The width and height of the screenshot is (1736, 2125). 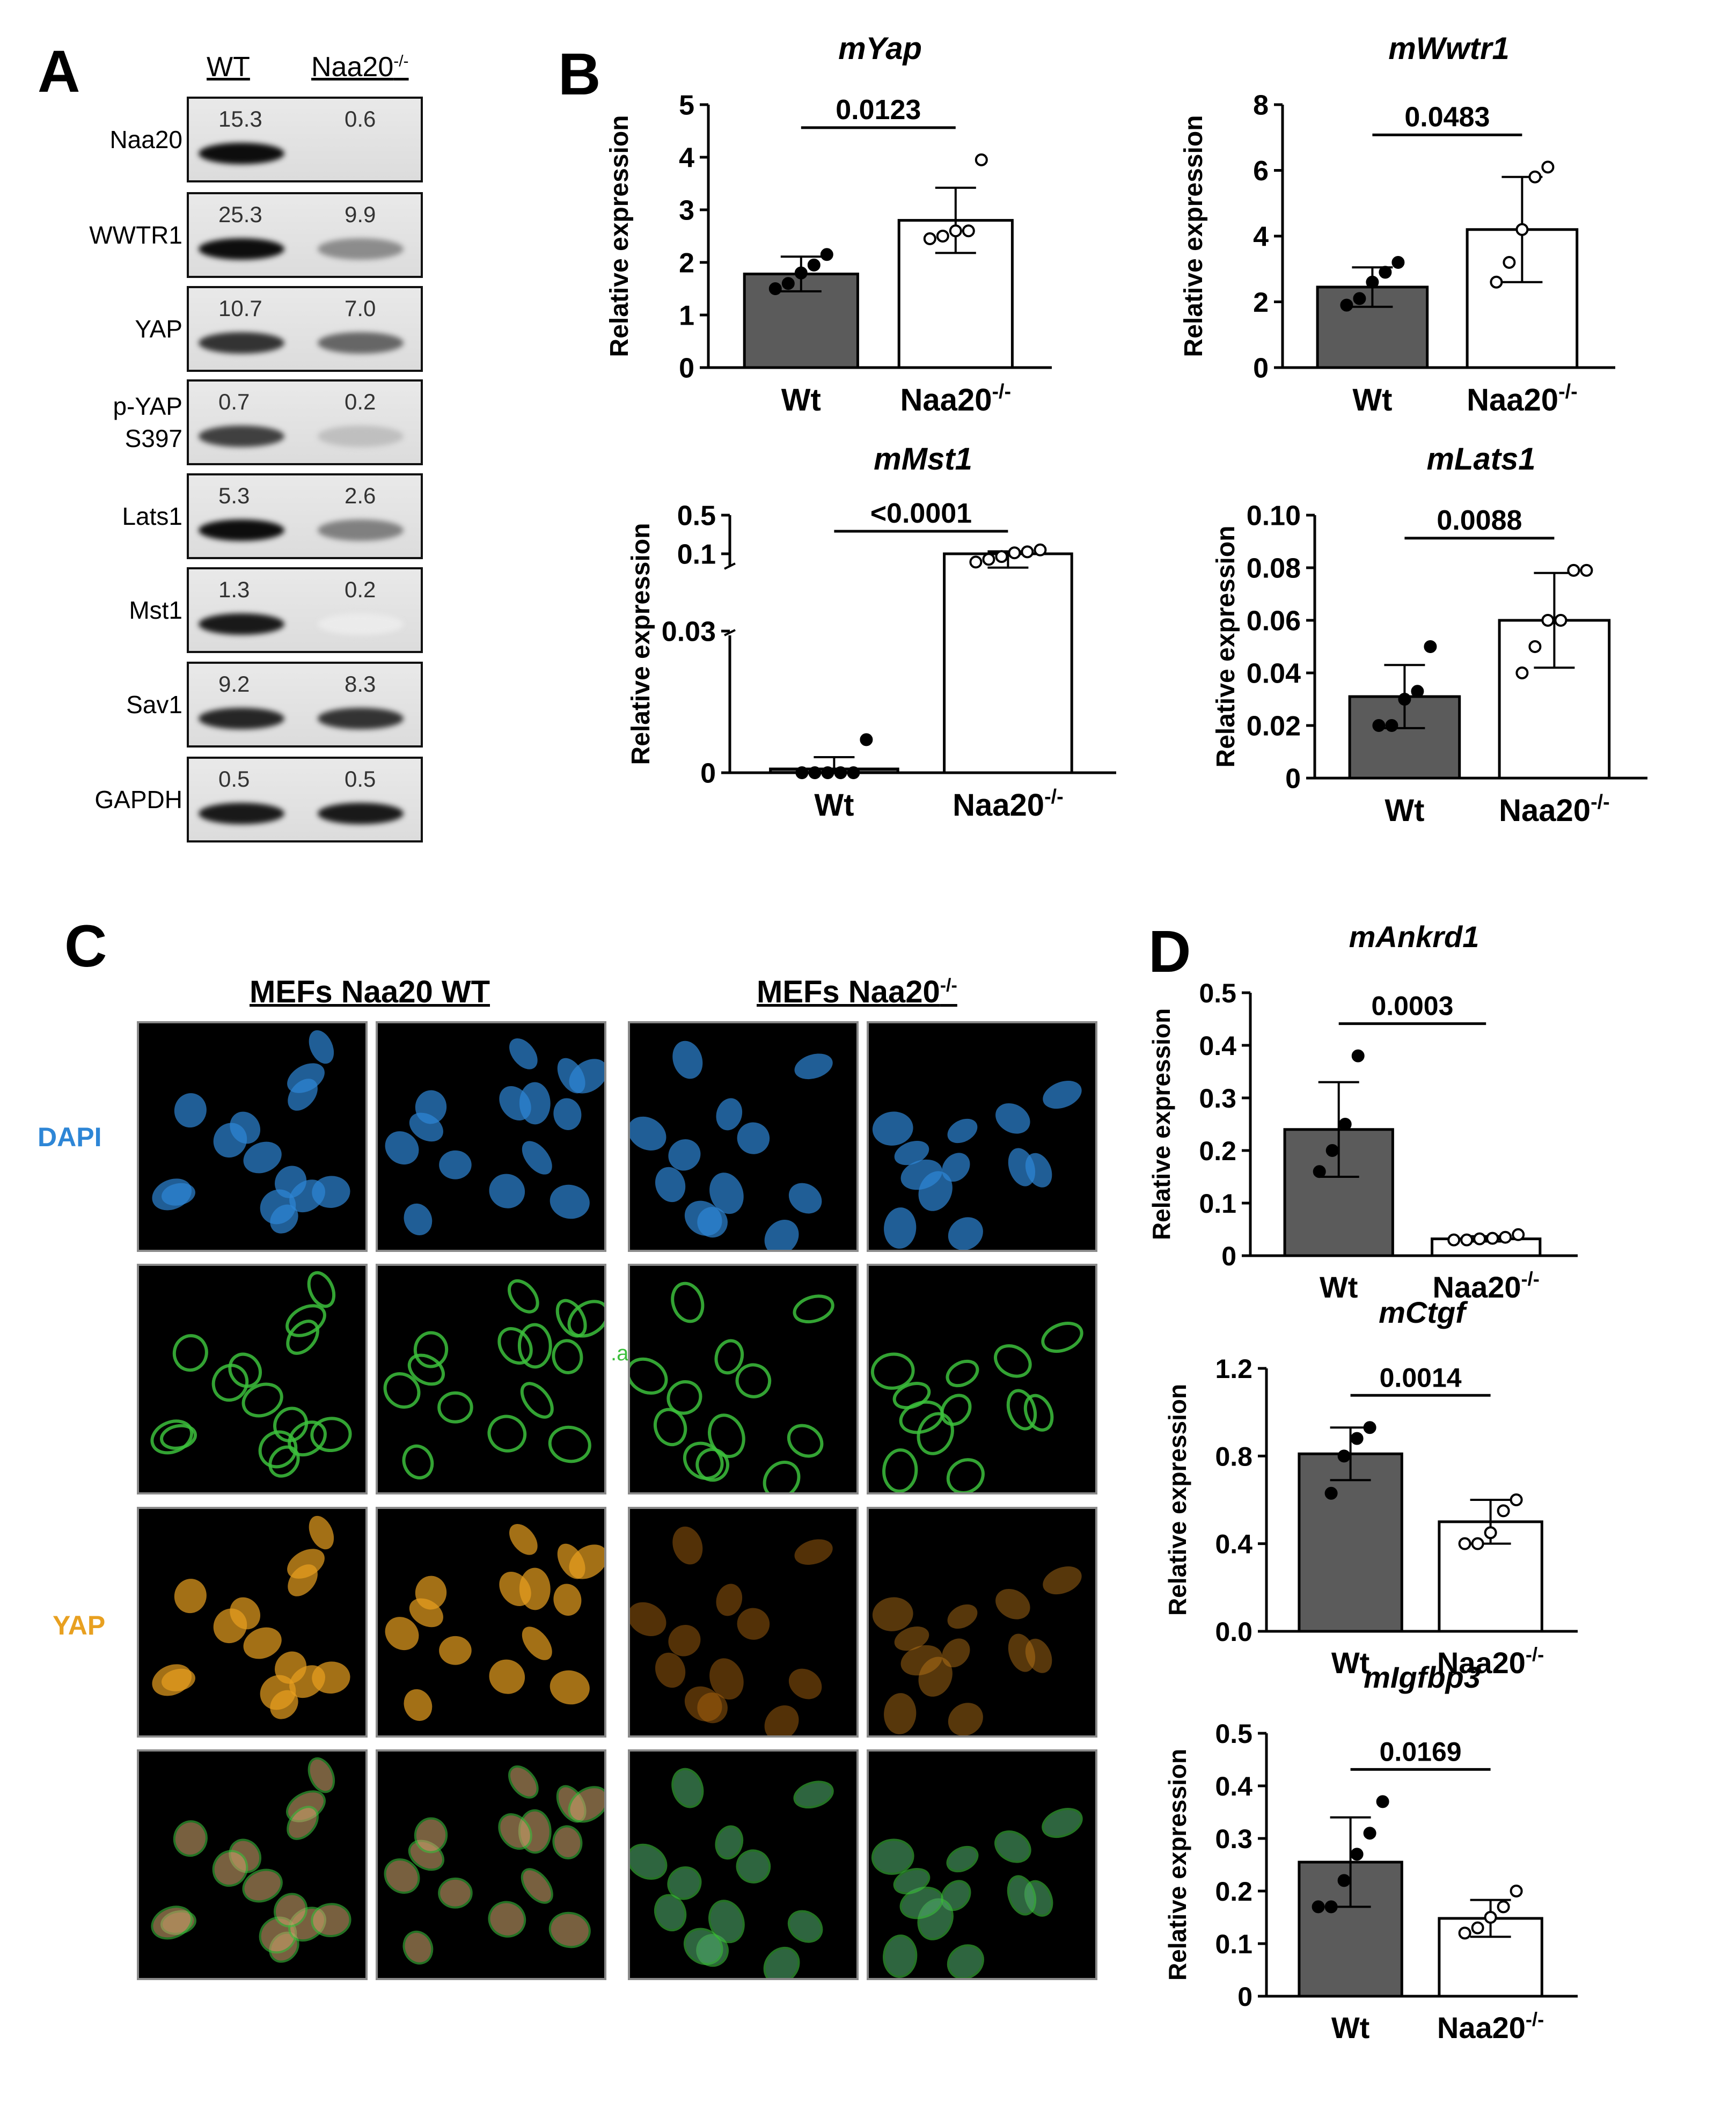 What do you see at coordinates (1261, 369) in the screenshot?
I see `y-tick-label: 0` at bounding box center [1261, 369].